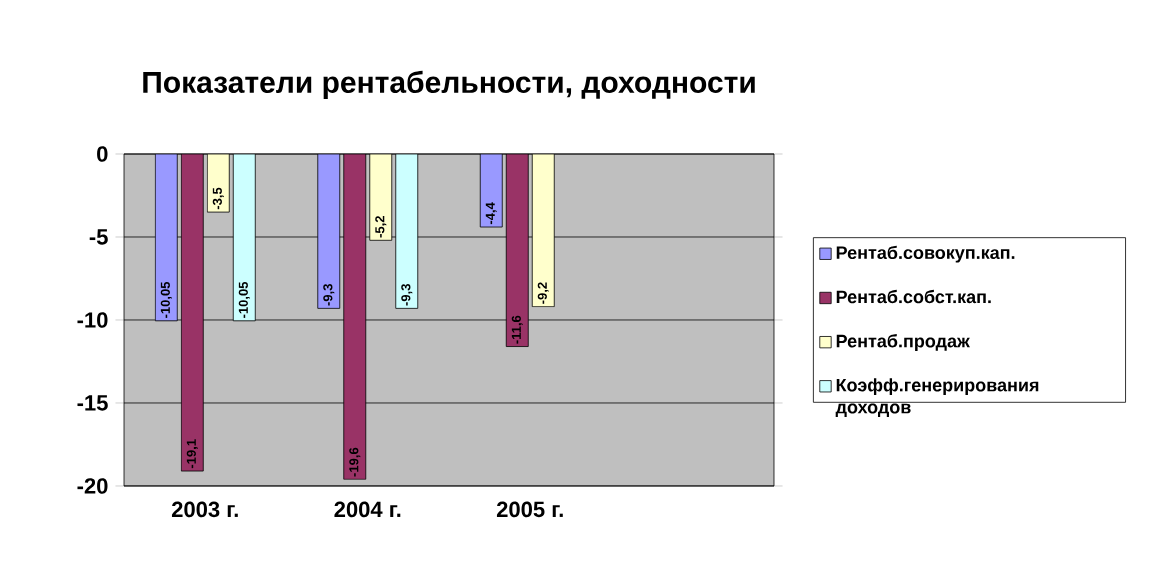 The height and width of the screenshot is (584, 1174). I want to click on y-tick-label: -20, so click(92, 486).